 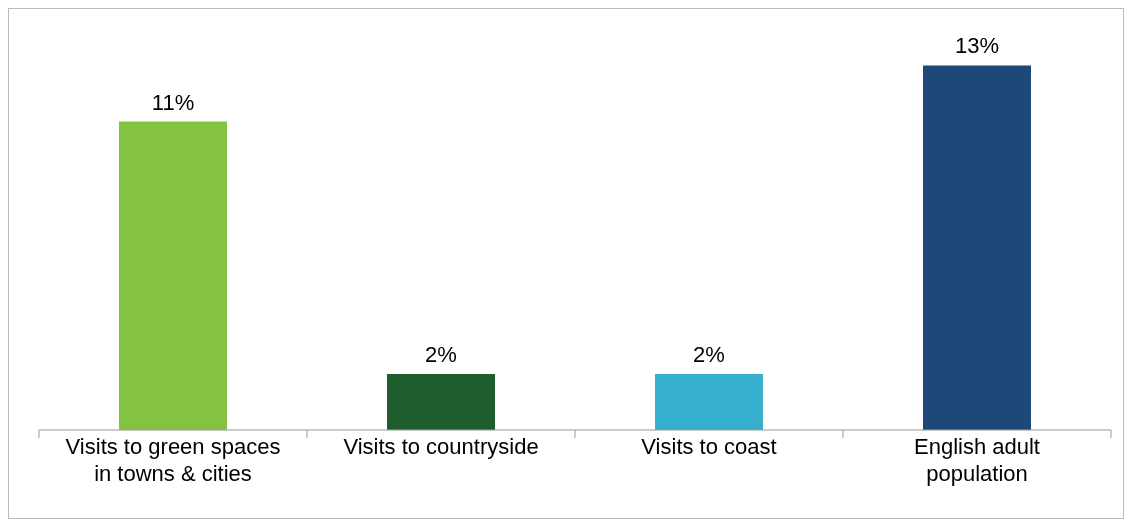 I want to click on x-tick-label: Visits to countryside, so click(x=441, y=446).